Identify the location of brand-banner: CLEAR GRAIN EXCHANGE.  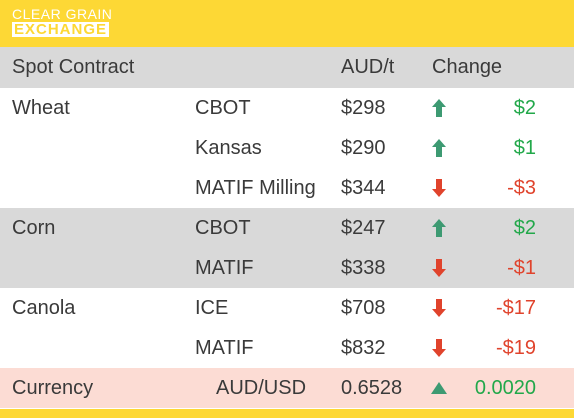
(287, 23).